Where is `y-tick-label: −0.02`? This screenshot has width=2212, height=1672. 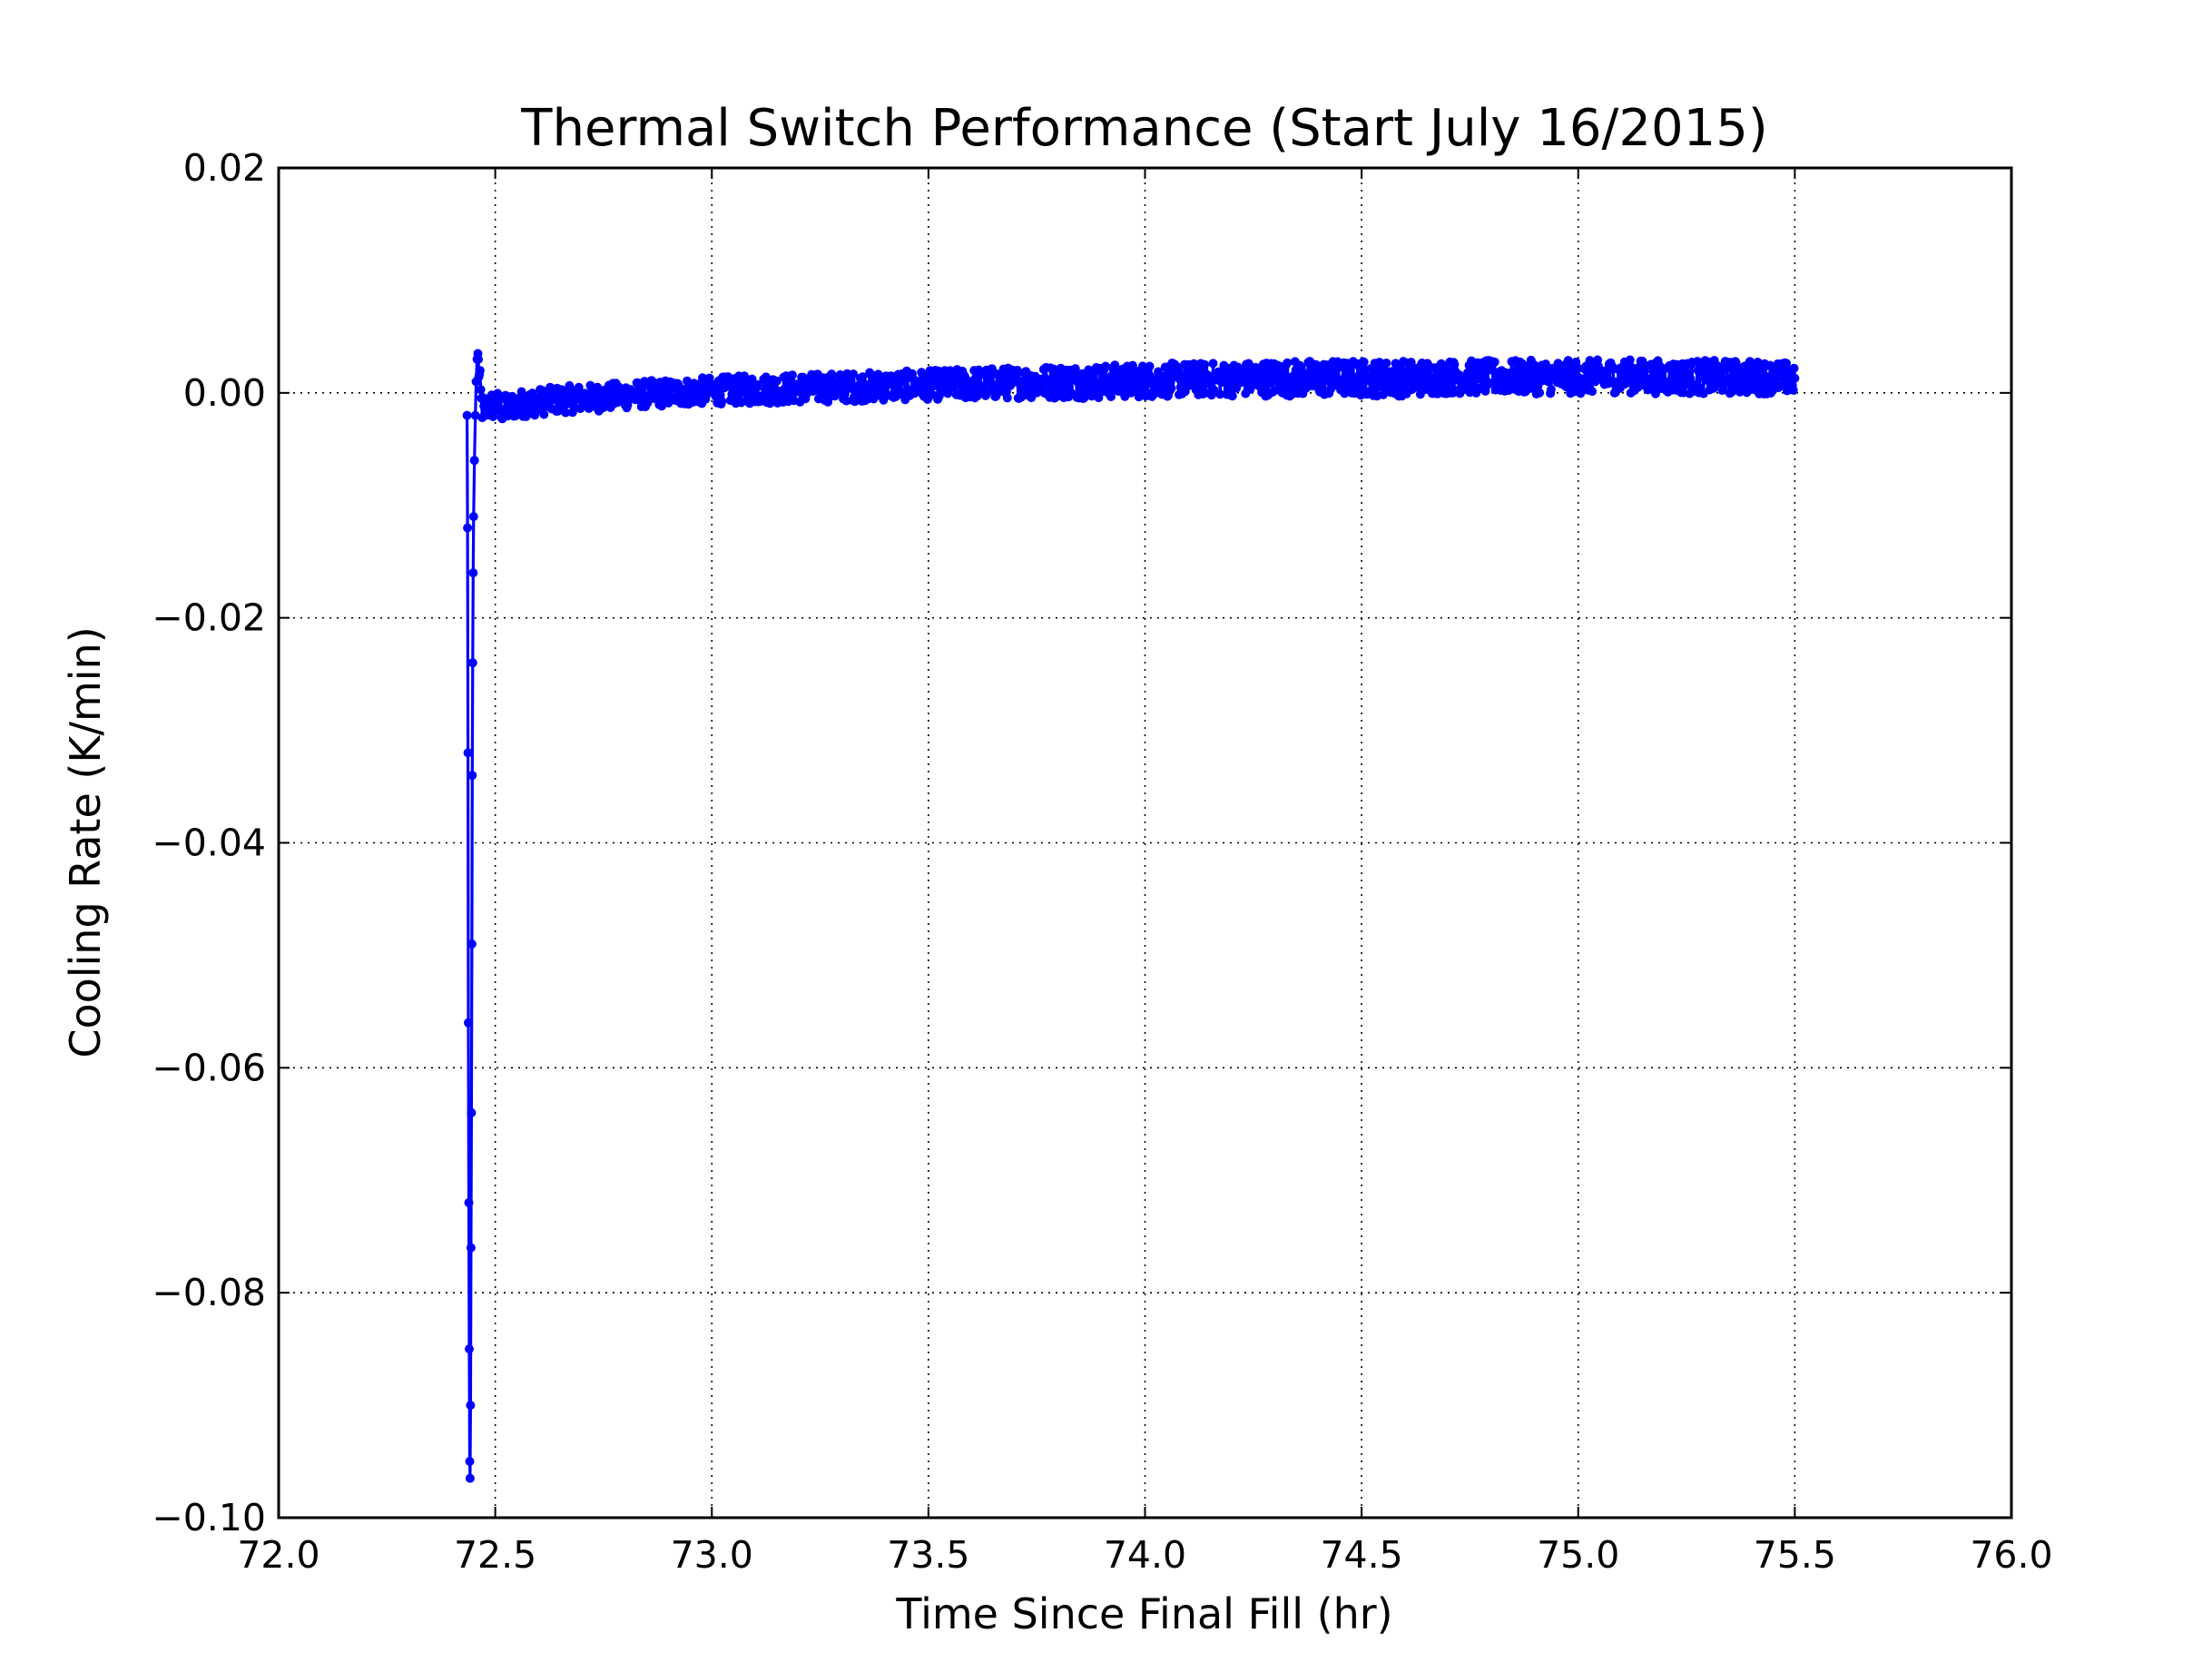
y-tick-label: −0.02 is located at coordinates (209, 618).